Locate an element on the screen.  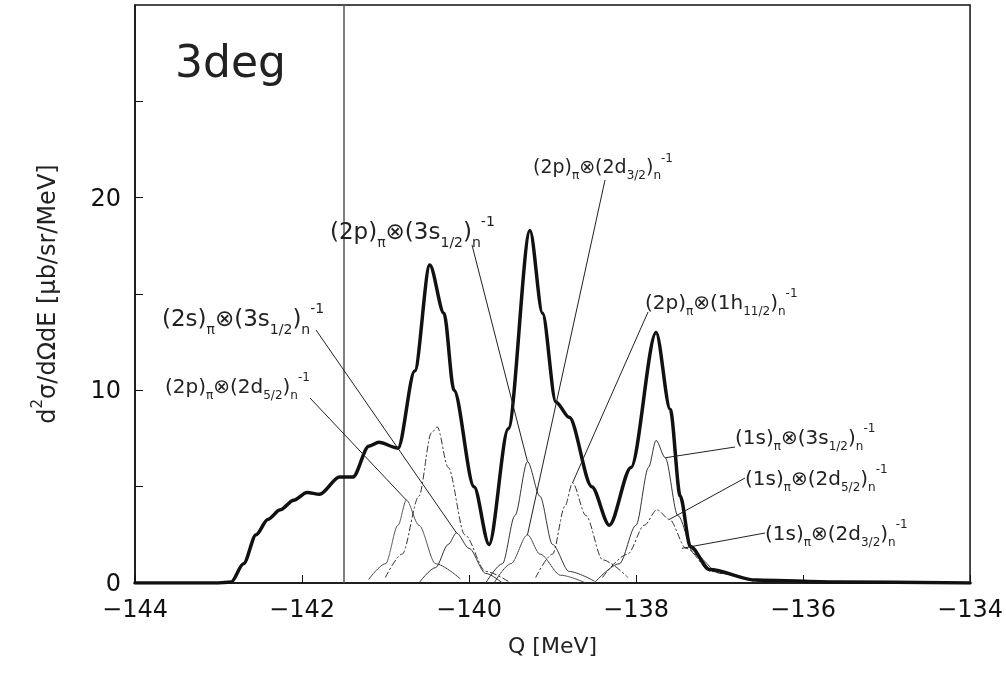
x-tick-label: −136 is located at coordinates (803, 609).